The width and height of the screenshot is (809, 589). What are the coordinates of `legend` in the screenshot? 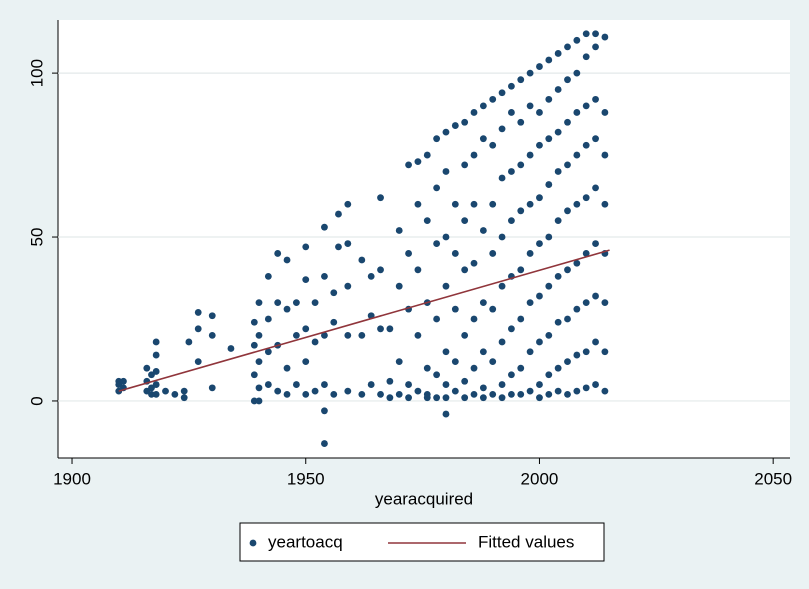 It's located at (422, 542).